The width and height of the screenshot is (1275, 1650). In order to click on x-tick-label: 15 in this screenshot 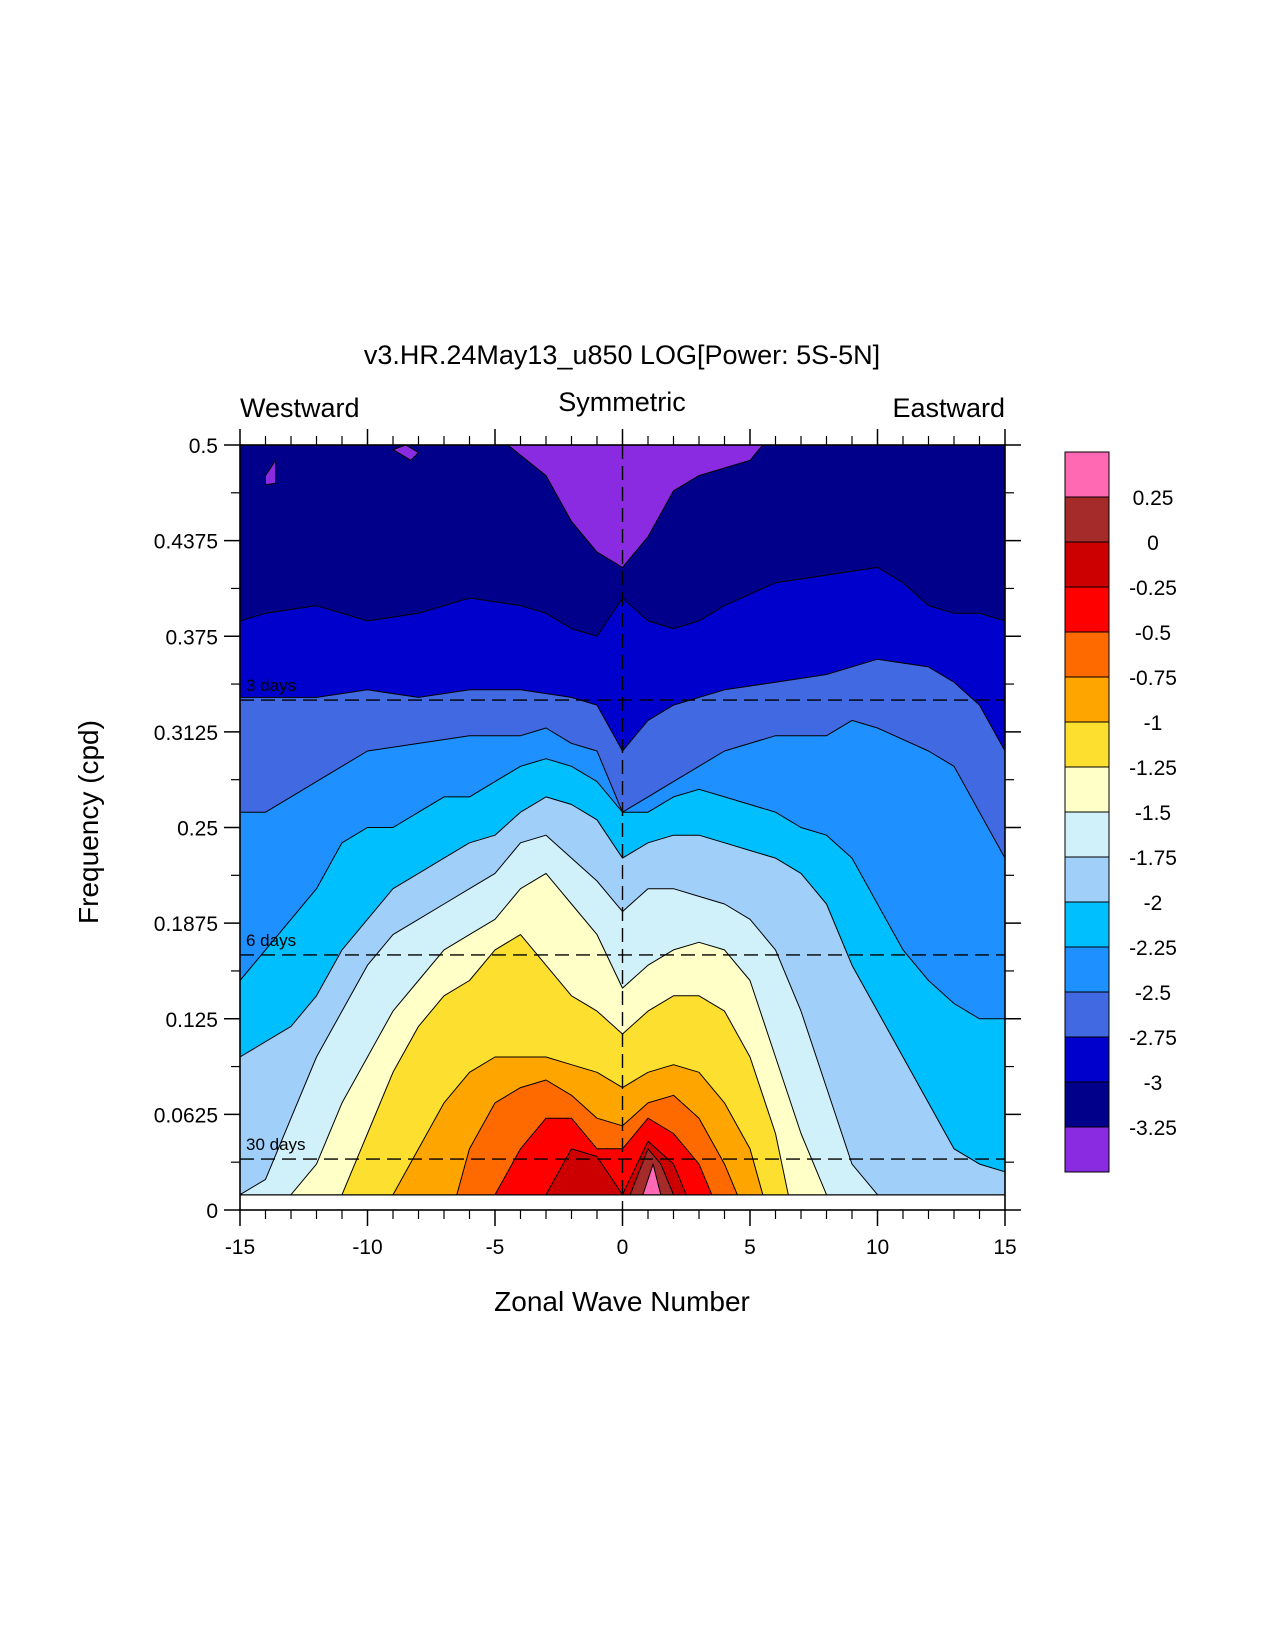, I will do `click(1004, 1247)`.